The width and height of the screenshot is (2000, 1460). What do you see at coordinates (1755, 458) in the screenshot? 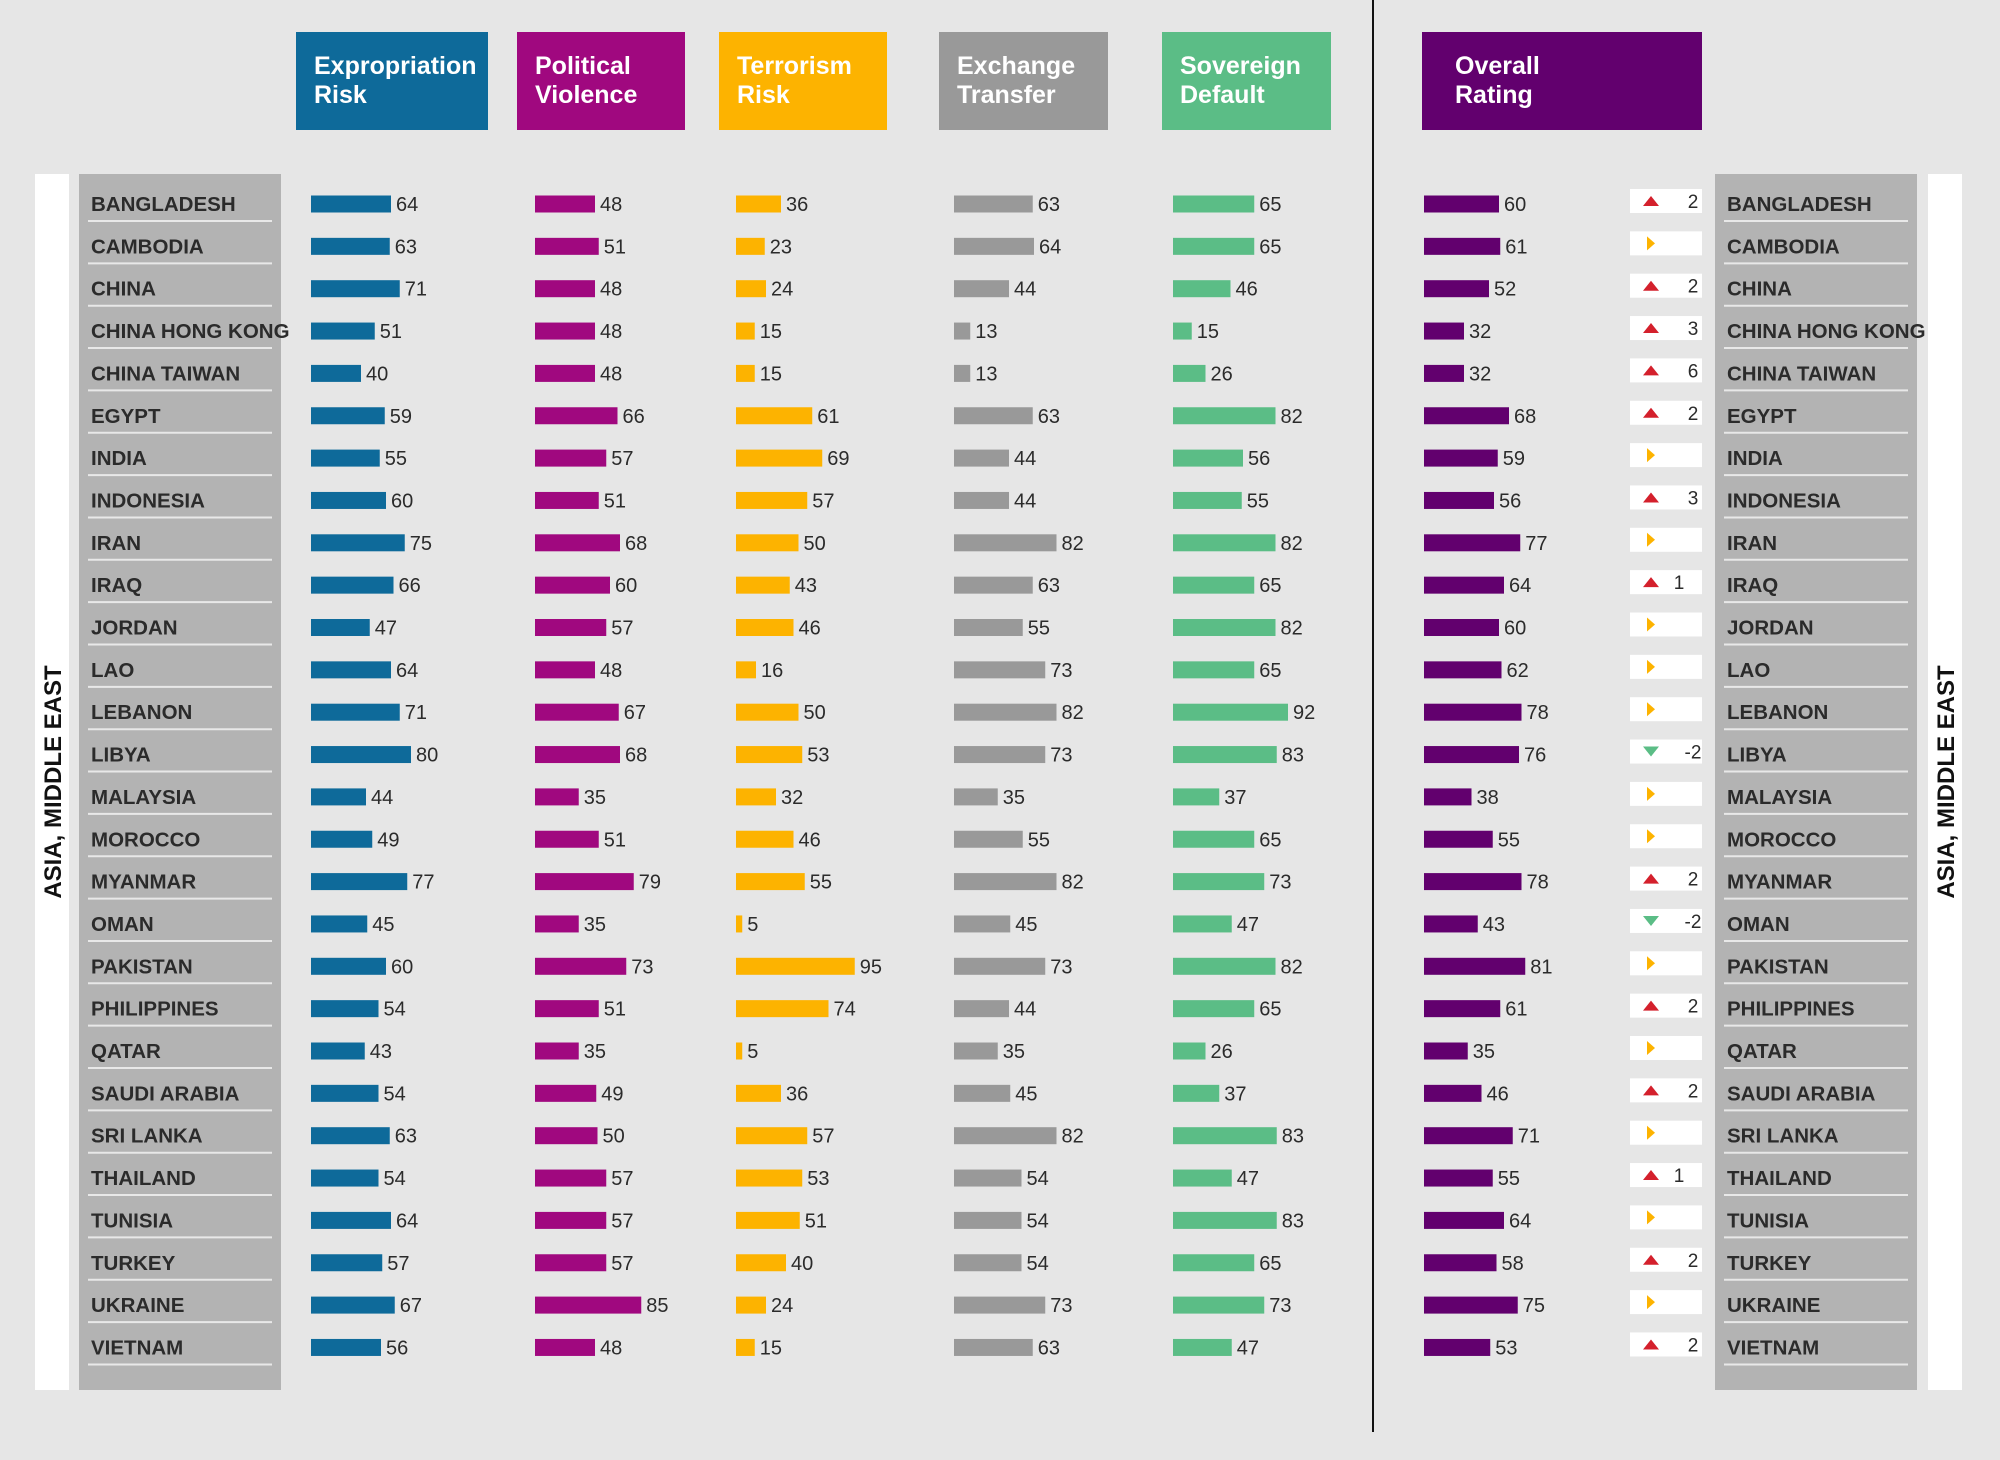
I see `country-label-right: INDIA` at bounding box center [1755, 458].